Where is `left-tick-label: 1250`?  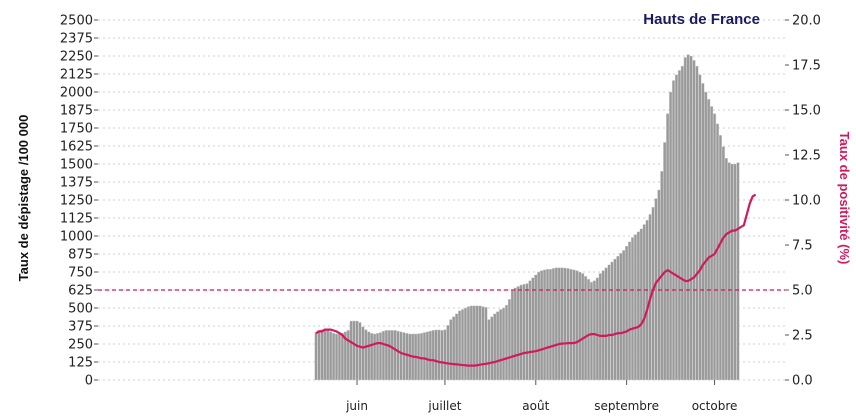 left-tick-label: 1250 is located at coordinates (76, 201).